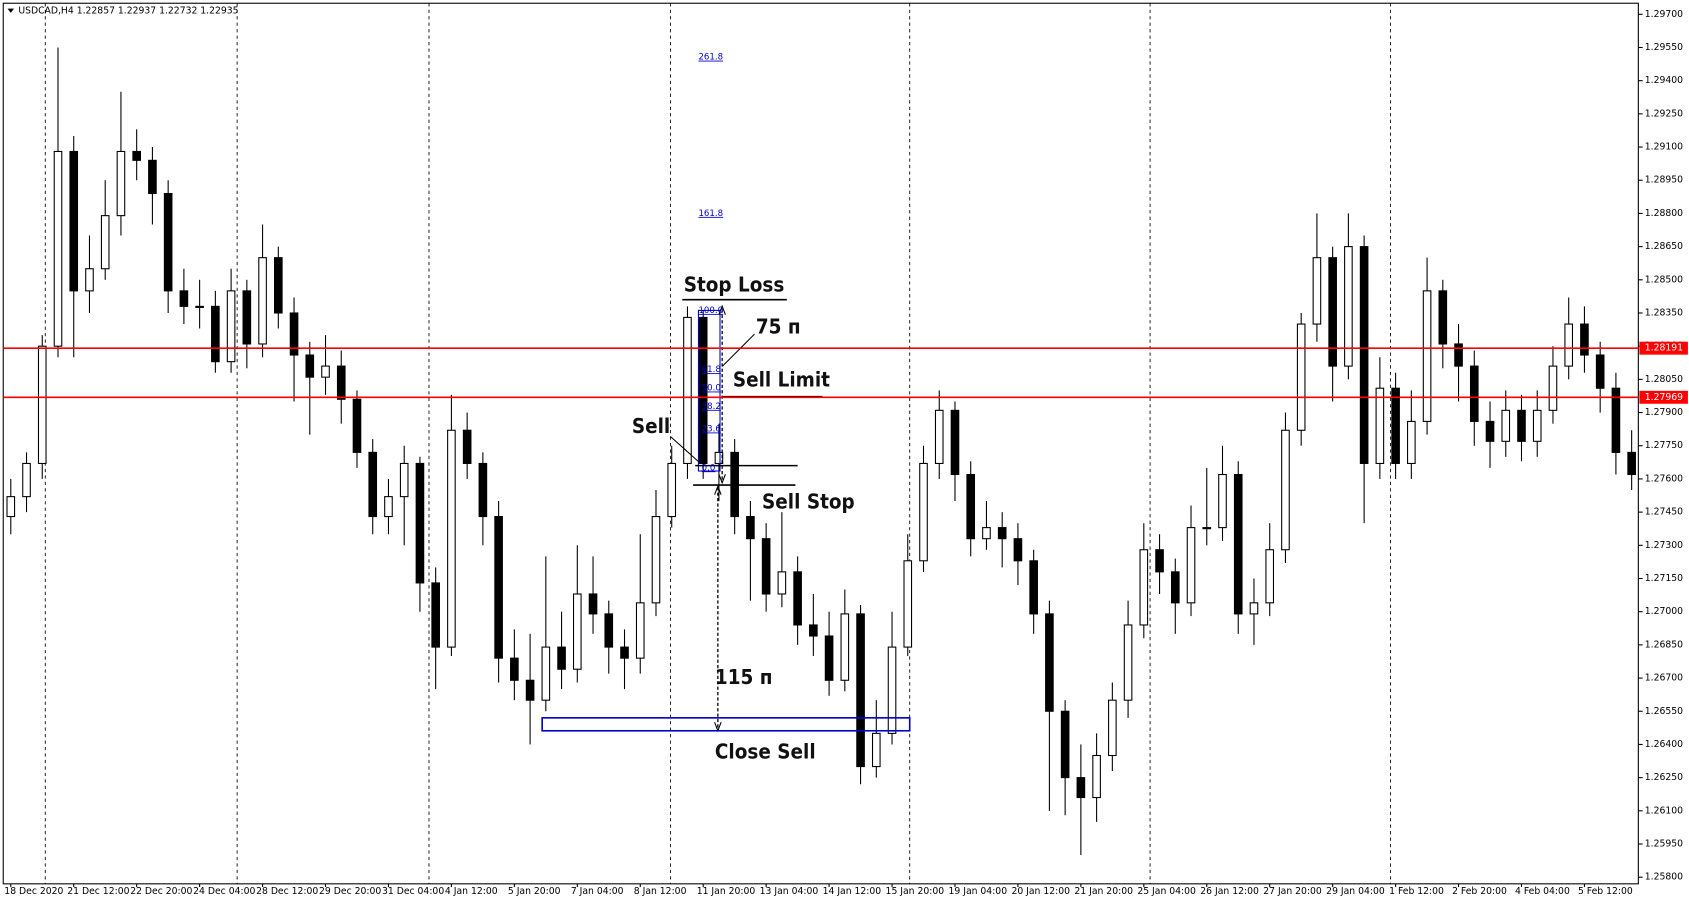 This screenshot has width=1689, height=900. Describe the element at coordinates (1416, 891) in the screenshot. I see `x-tick-label: 1 Feb 12:00` at that location.